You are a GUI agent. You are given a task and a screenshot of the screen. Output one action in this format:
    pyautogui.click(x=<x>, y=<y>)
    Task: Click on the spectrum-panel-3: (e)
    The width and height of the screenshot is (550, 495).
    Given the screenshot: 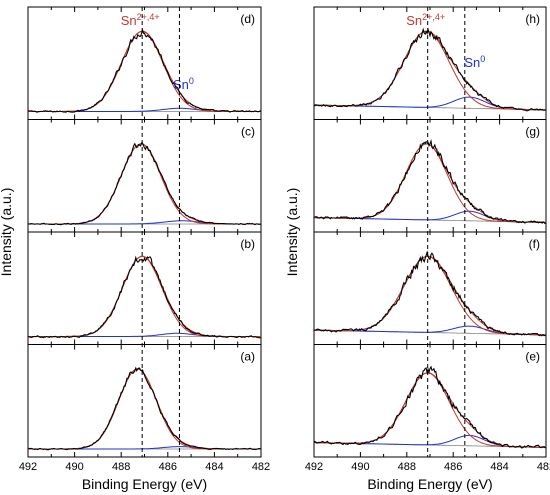 What is the action you would take?
    pyautogui.click(x=430, y=401)
    